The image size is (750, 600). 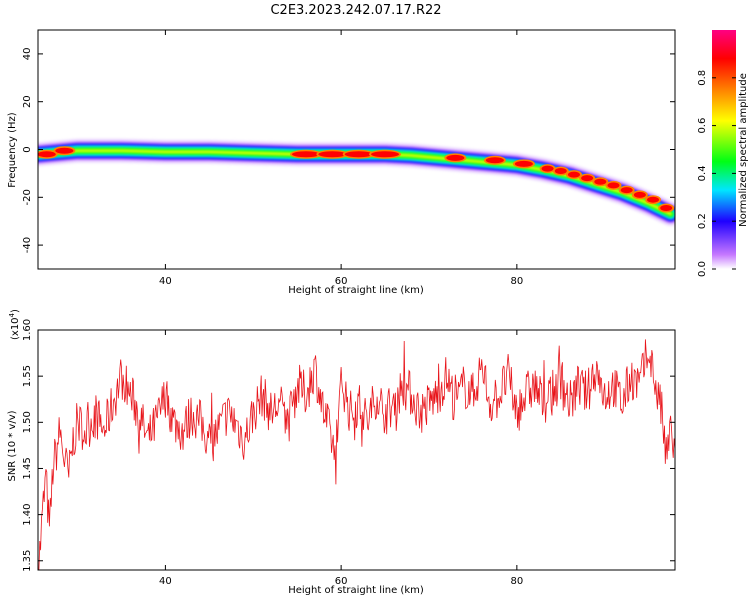 I want to click on snr-y-tick-label: 1.60, so click(x=27, y=330).